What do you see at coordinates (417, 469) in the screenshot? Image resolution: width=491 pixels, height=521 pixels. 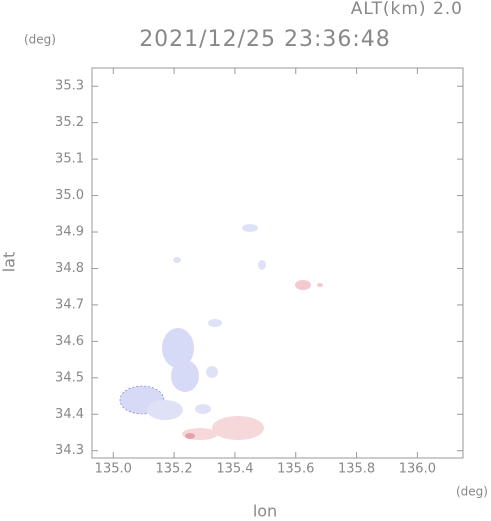 I see `x-tick-label: 136.0` at bounding box center [417, 469].